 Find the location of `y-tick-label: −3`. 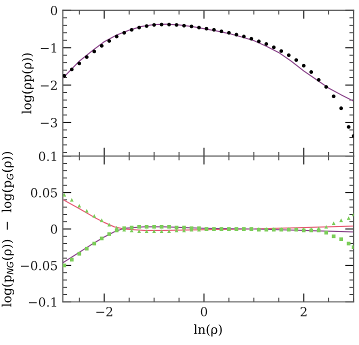

y-tick-label: −3 is located at coordinates (49, 123).